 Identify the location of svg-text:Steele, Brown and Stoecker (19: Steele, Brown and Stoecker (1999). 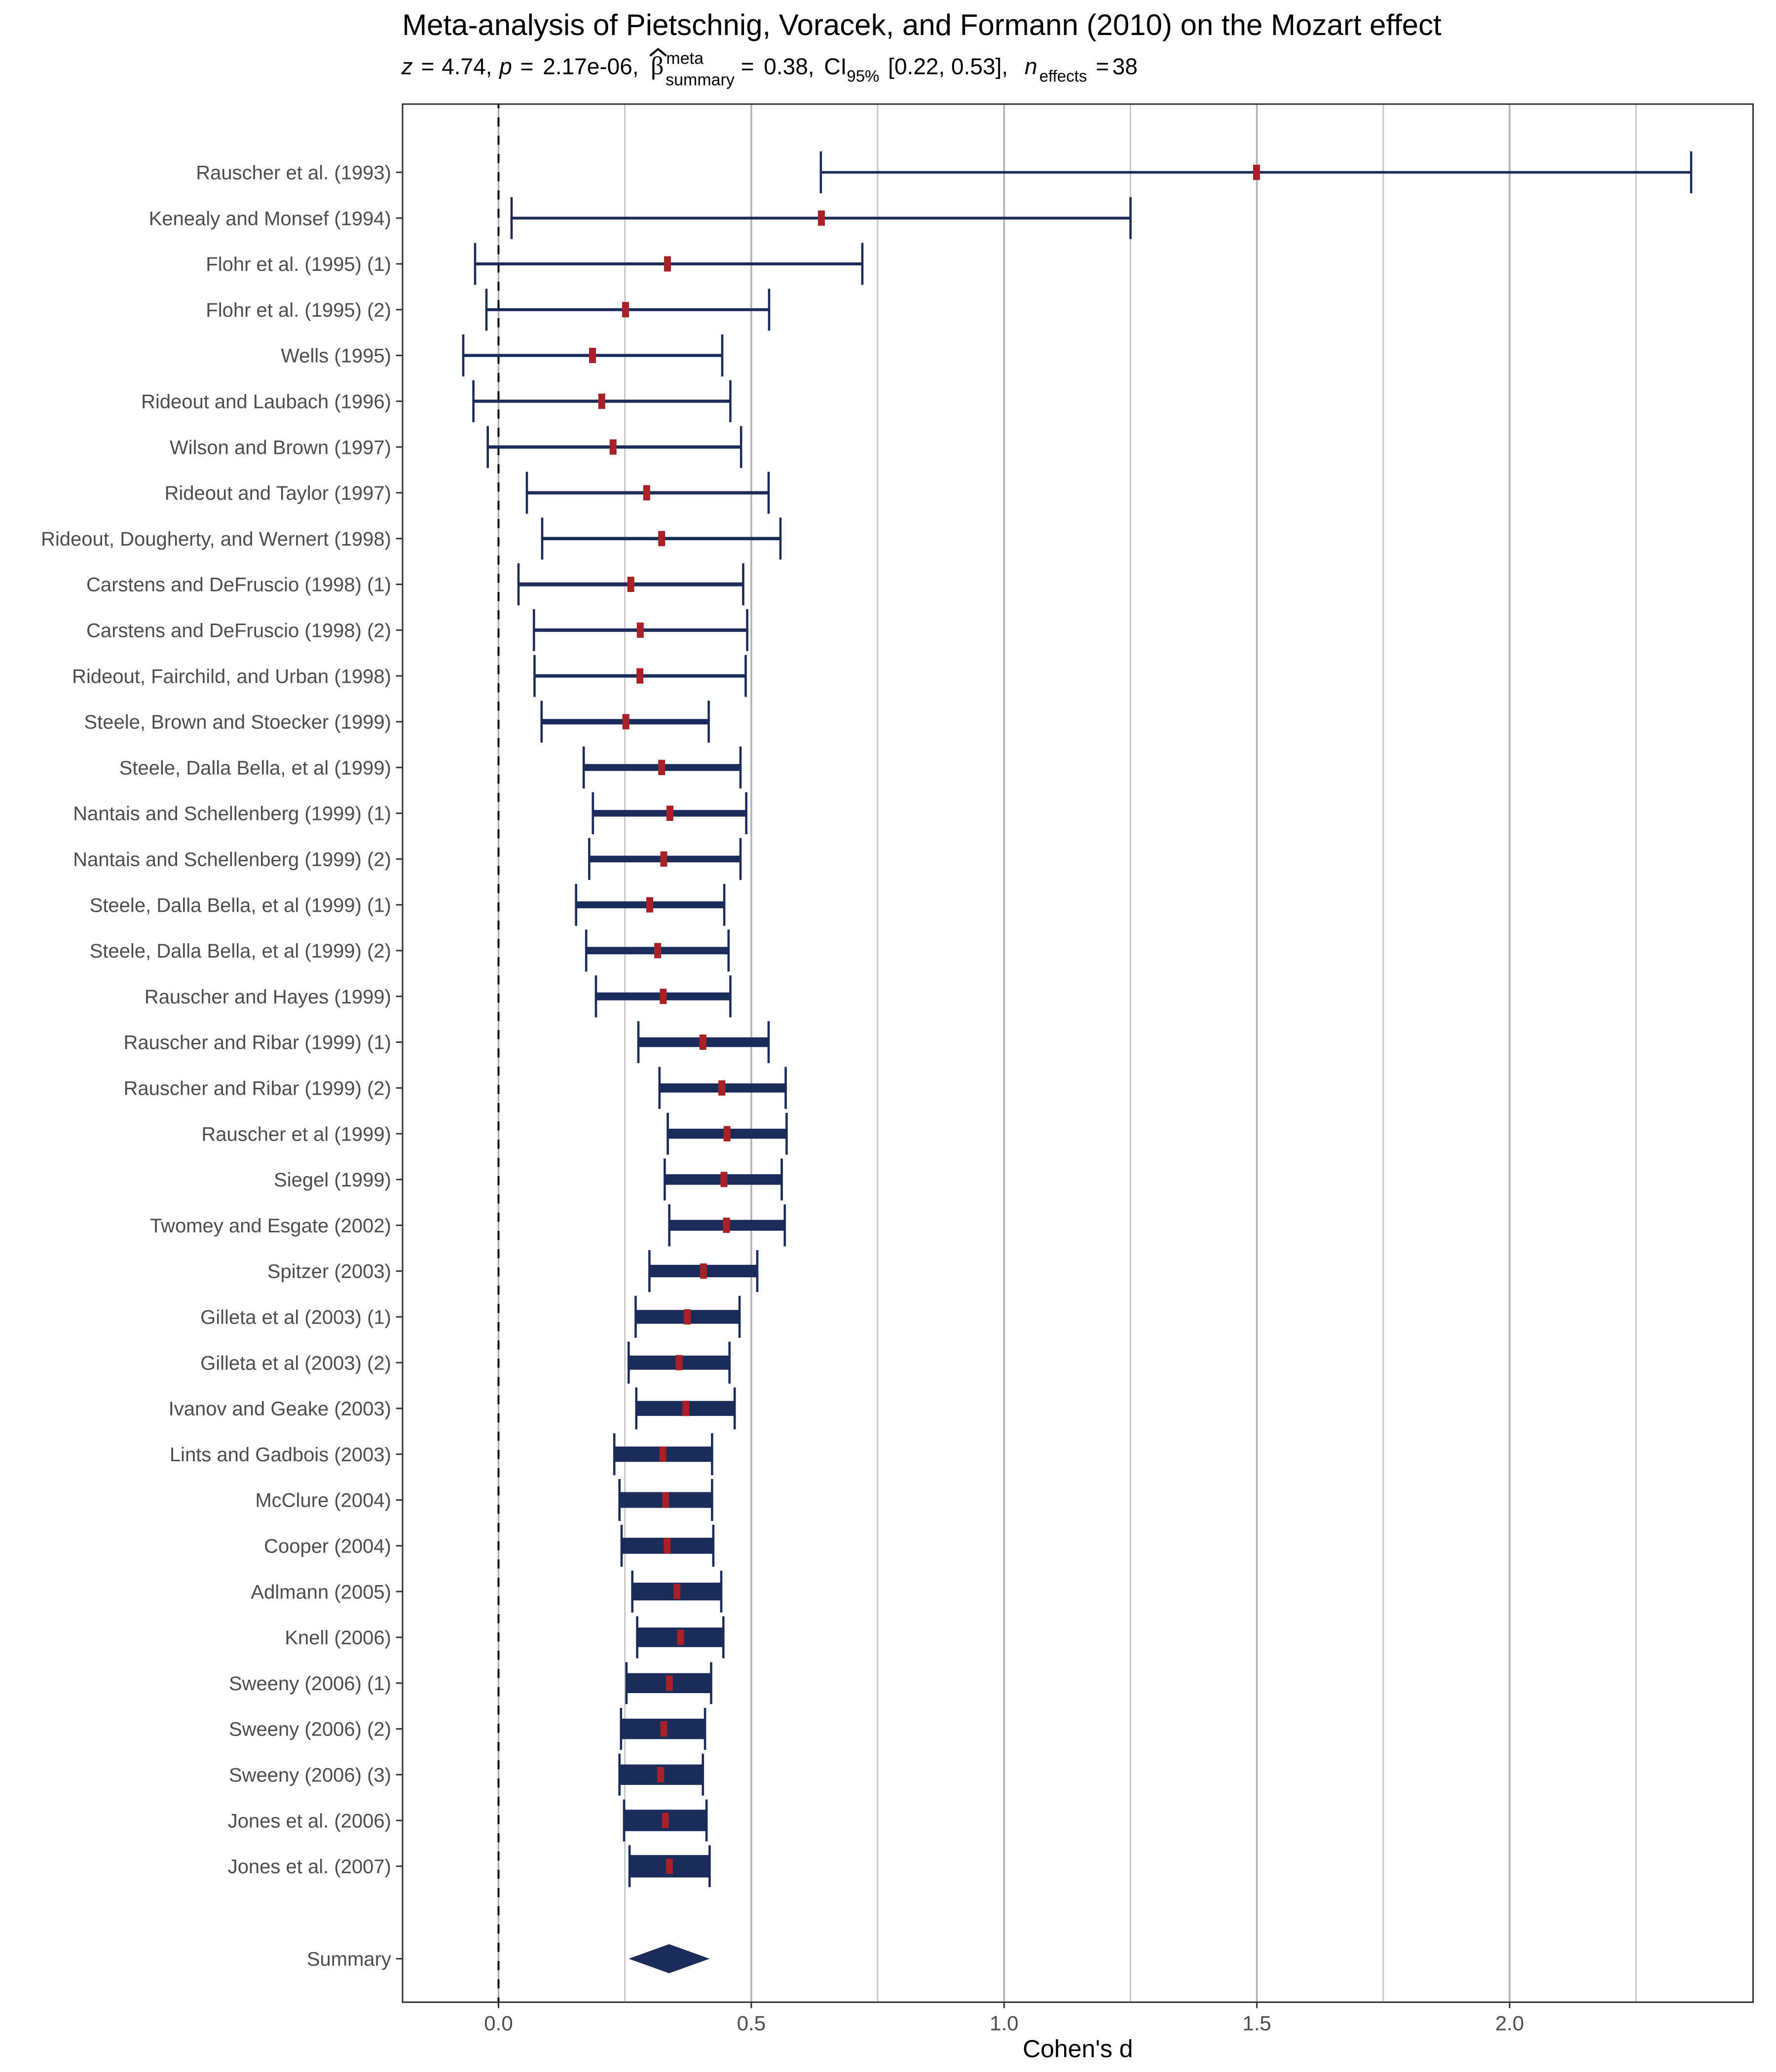
(238, 722).